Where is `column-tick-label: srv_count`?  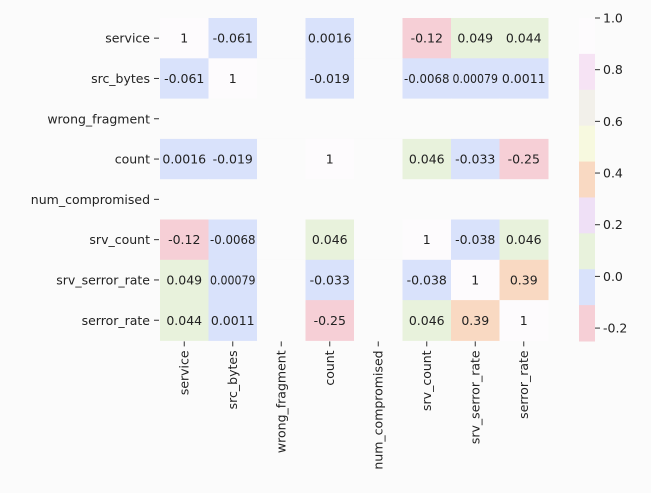 column-tick-label: srv_count is located at coordinates (426, 380).